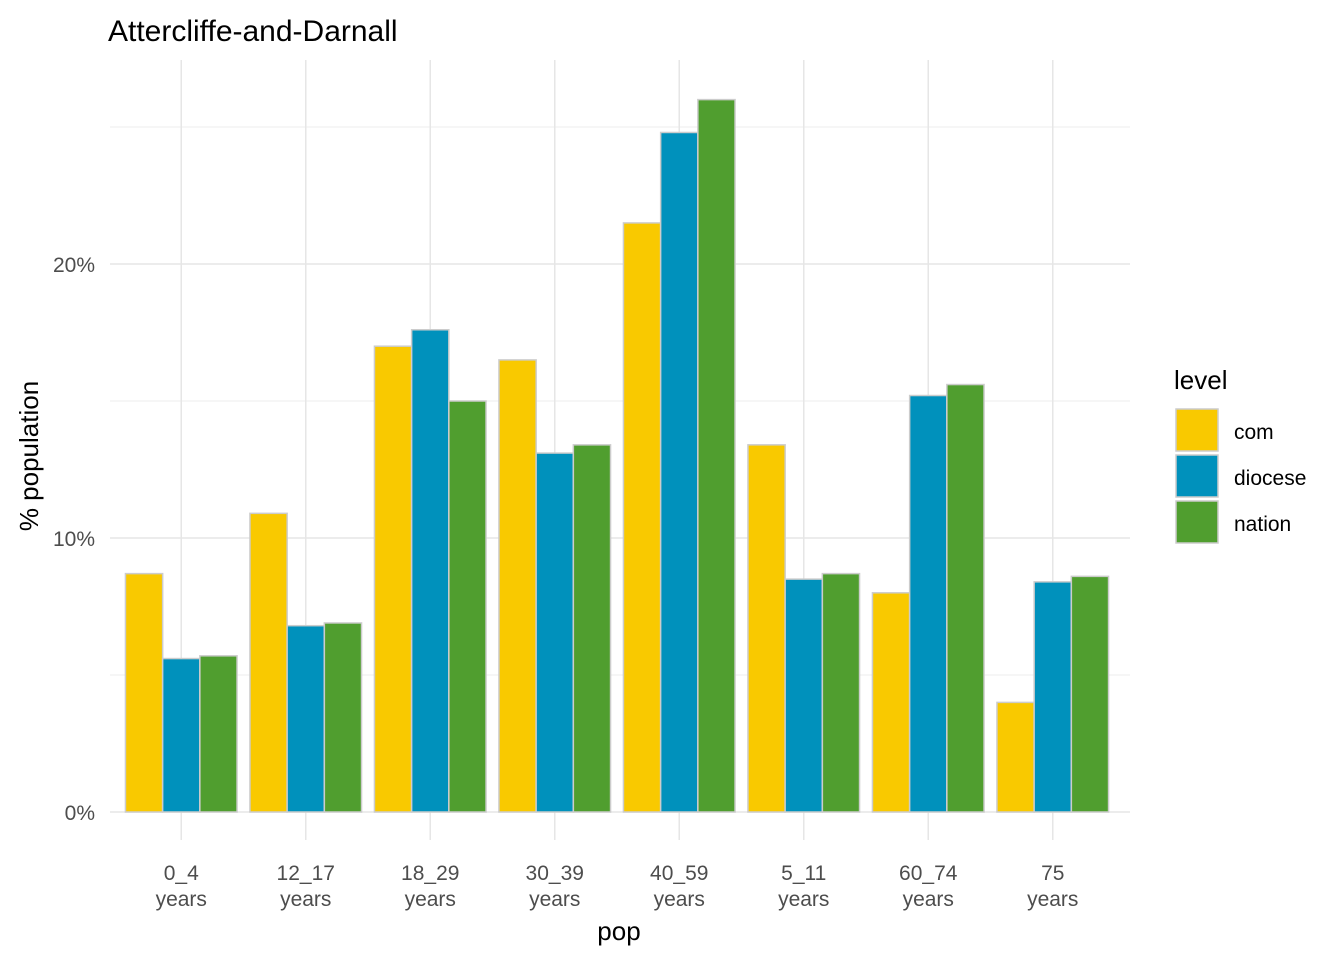  Describe the element at coordinates (555, 886) in the screenshot. I see `x-tick-label: 30_39 years` at that location.